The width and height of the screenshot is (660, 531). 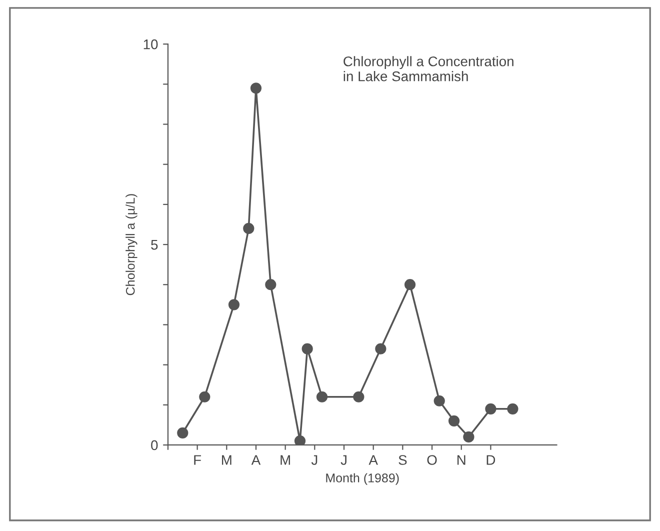 I want to click on y-tick-label: 10, so click(x=151, y=44).